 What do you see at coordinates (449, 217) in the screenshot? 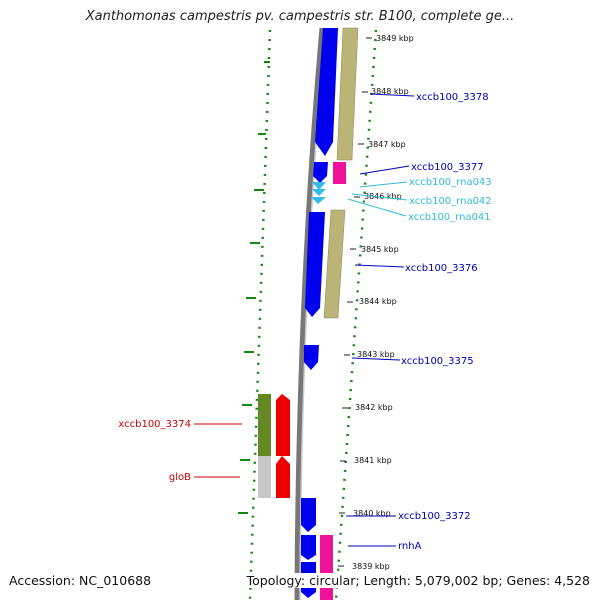
I see `feature-label-xccb100-rna041: xccb100_rna041` at bounding box center [449, 217].